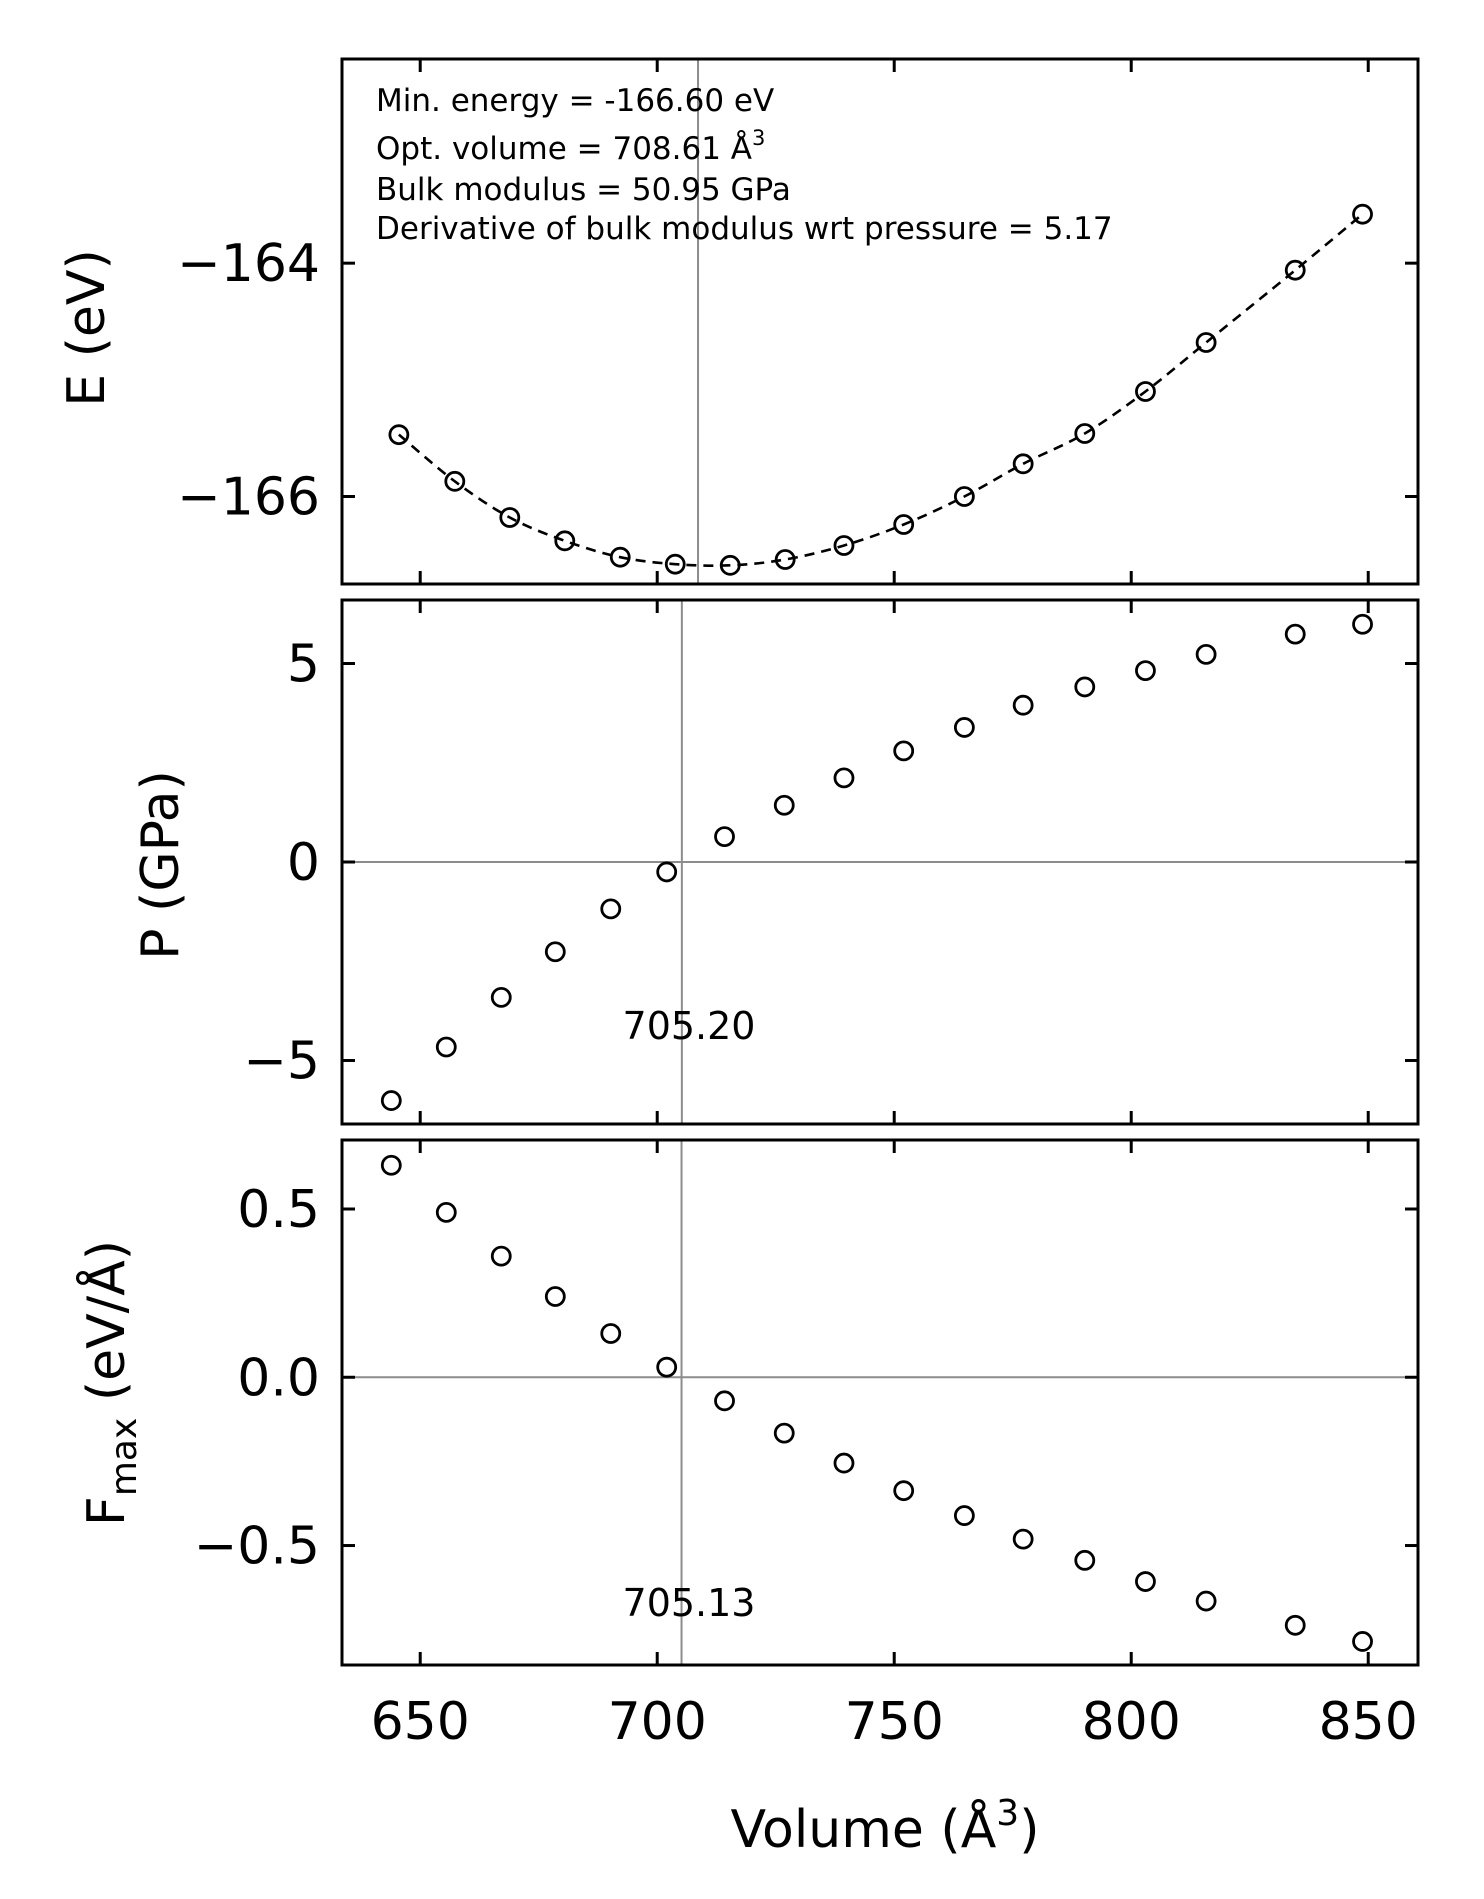 This screenshot has width=1484, height=1899. Describe the element at coordinates (248, 498) in the screenshot. I see `energy-y-tick-label: −166` at that location.